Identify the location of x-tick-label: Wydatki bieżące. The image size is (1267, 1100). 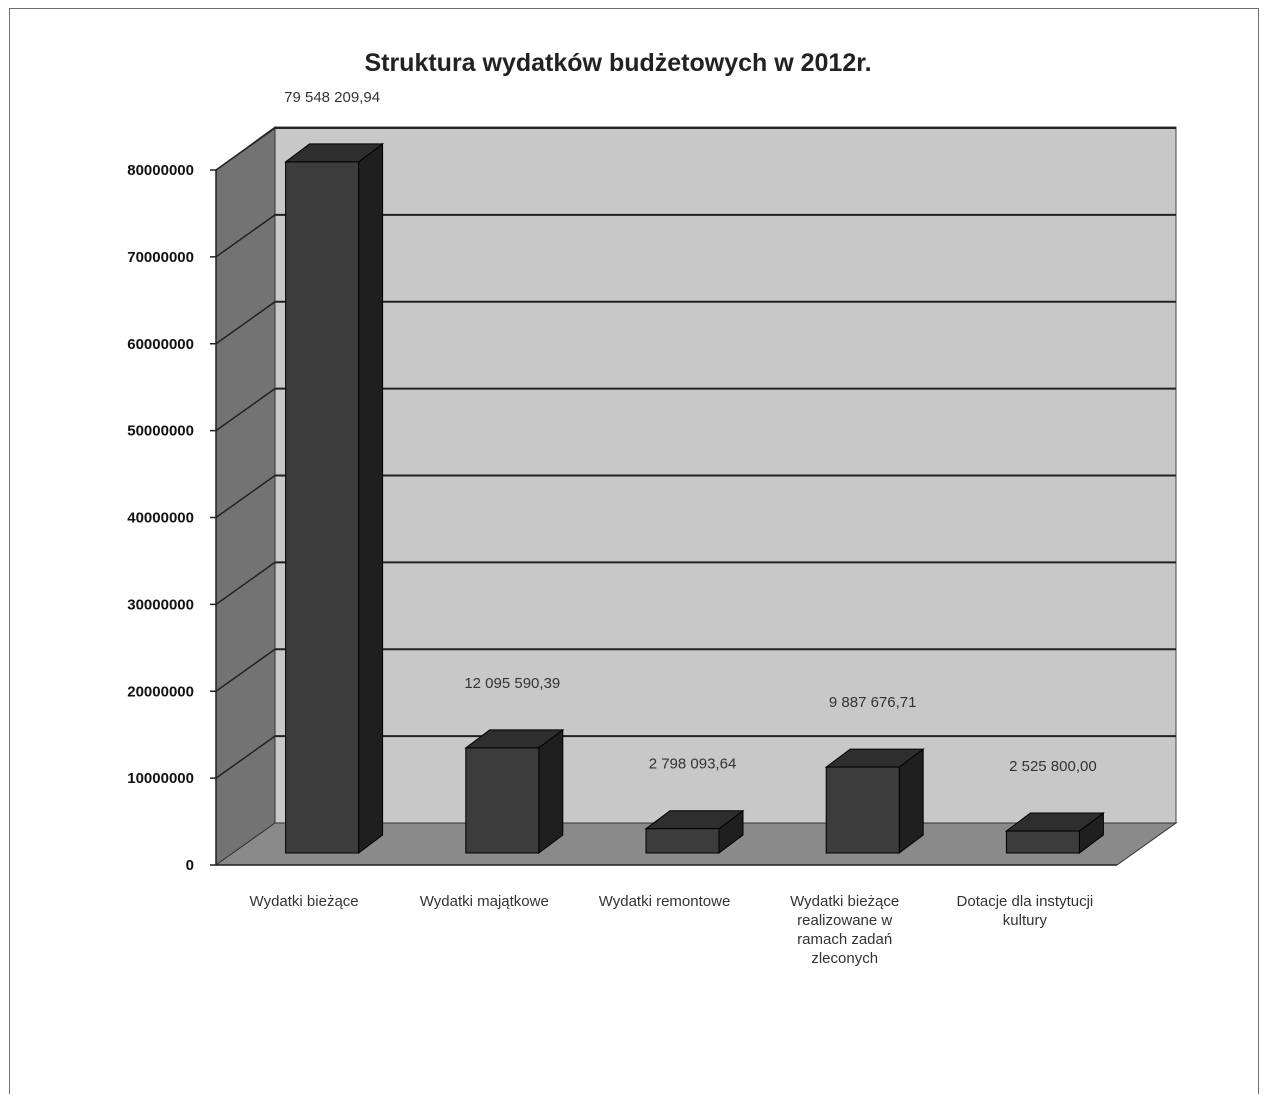
(304, 901).